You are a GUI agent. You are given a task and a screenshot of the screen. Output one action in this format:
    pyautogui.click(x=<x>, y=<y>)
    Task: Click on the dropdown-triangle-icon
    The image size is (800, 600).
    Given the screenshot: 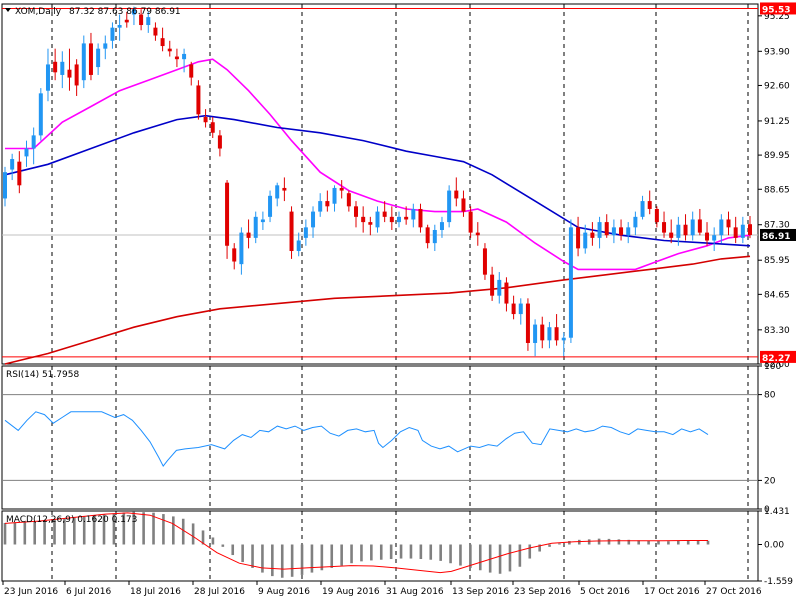 What is the action you would take?
    pyautogui.click(x=8, y=10)
    